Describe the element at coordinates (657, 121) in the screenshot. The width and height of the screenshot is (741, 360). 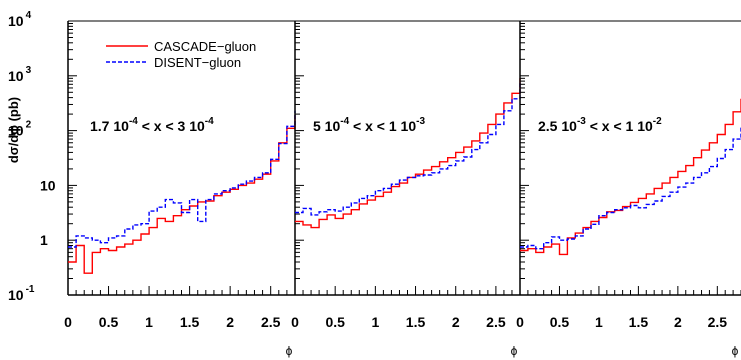
I see `annotation-hi-exp: -2` at that location.